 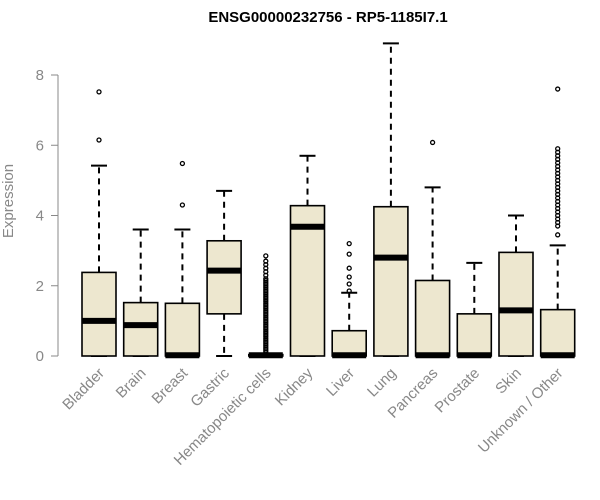 What do you see at coordinates (266, 306) in the screenshot?
I see `box-group-hematopoietic-cells` at bounding box center [266, 306].